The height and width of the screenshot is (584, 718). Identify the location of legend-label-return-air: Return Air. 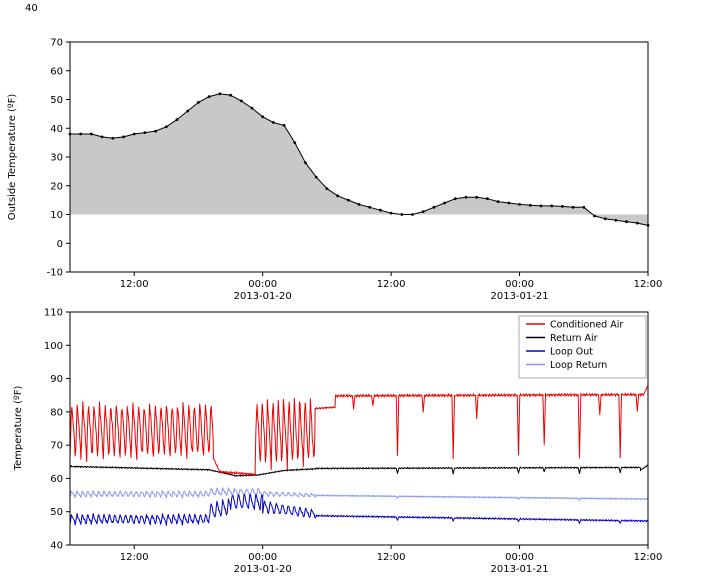
(574, 338).